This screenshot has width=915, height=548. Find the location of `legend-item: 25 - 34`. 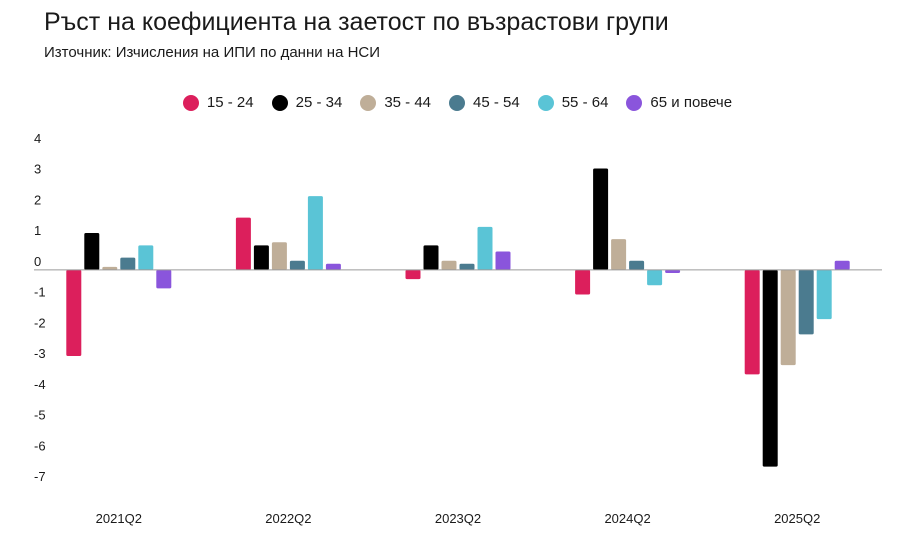

legend-item: 25 - 34 is located at coordinates (307, 102).